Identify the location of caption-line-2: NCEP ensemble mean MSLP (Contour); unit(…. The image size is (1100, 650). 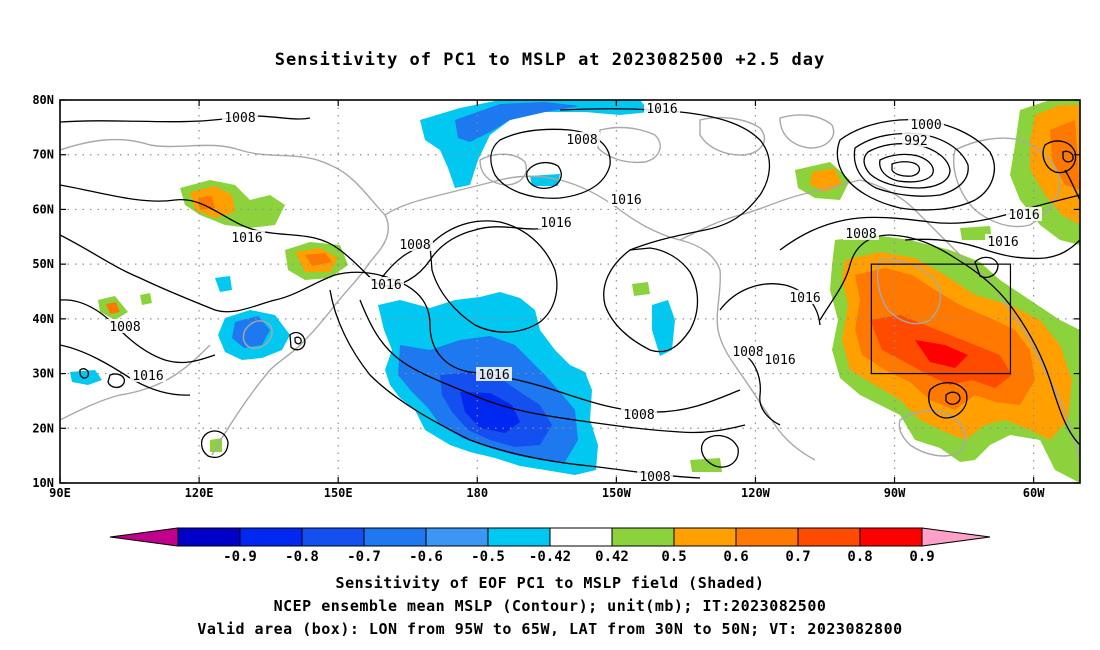
(550, 606).